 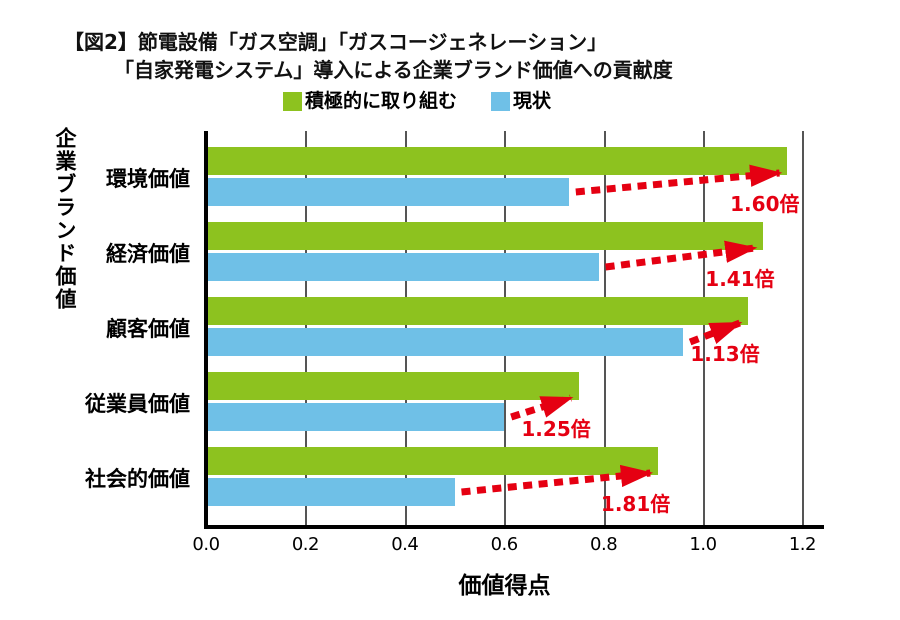 I want to click on chart-title-line1: 【図2】節電設備「ガス空調」「ガスコージェネレーション」, so click(x=336, y=42).